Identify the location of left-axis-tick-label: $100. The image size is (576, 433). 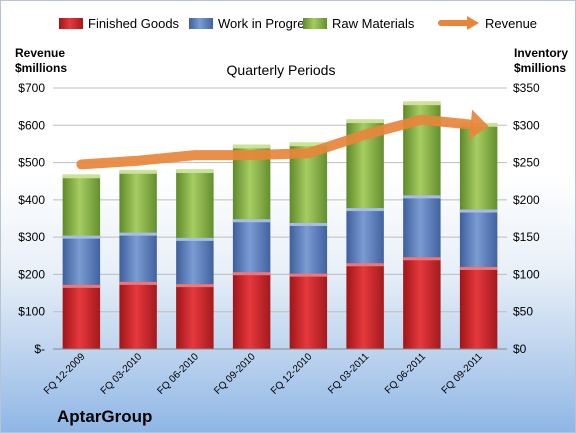
(31, 312).